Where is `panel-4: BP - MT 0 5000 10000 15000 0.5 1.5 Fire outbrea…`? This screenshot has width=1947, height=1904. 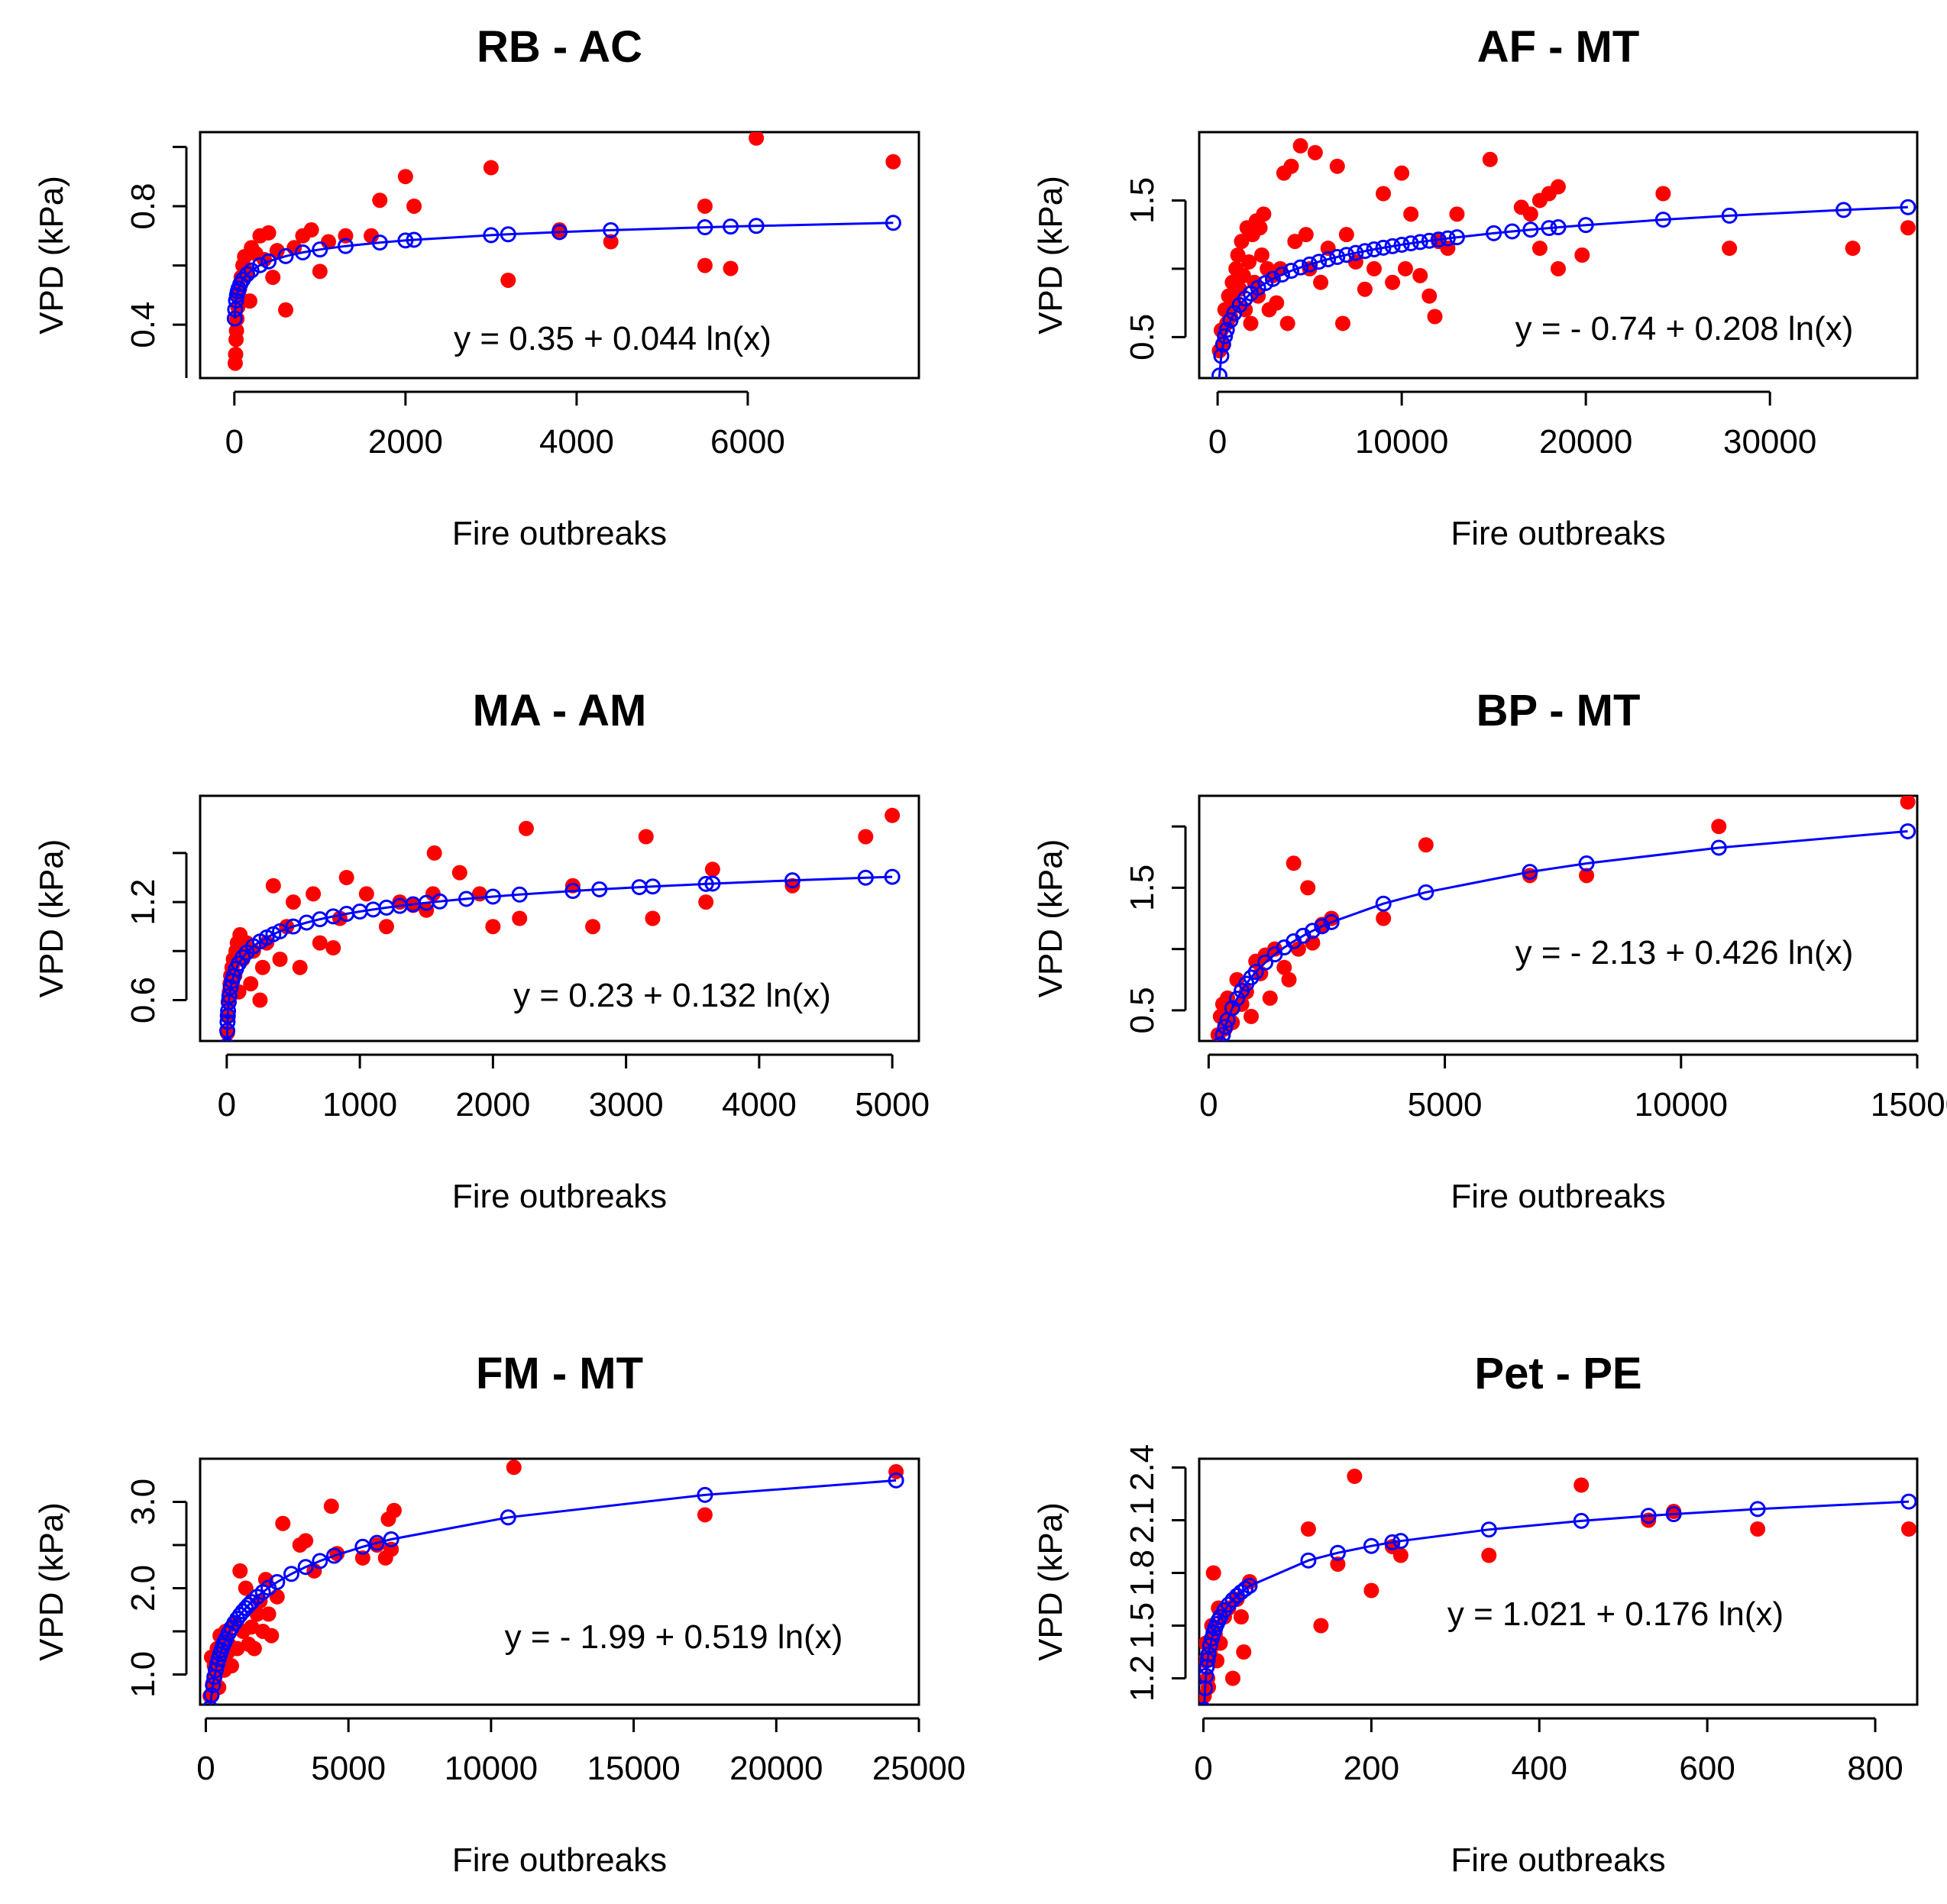
panel-4: BP - MT 0 5000 10000 15000 0.5 1.5 Fire outbrea… is located at coordinates (1489, 950).